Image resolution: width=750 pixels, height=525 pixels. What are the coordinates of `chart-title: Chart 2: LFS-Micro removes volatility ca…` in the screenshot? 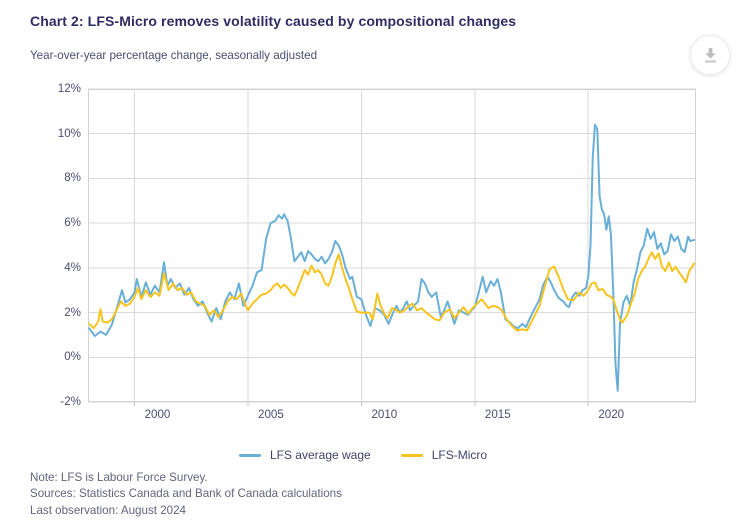 It's located at (273, 21).